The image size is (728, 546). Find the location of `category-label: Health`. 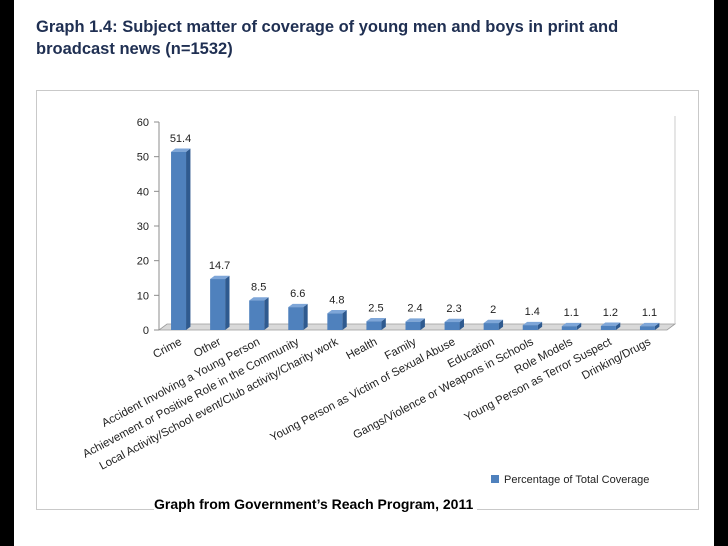

category-label: Health is located at coordinates (361, 349).